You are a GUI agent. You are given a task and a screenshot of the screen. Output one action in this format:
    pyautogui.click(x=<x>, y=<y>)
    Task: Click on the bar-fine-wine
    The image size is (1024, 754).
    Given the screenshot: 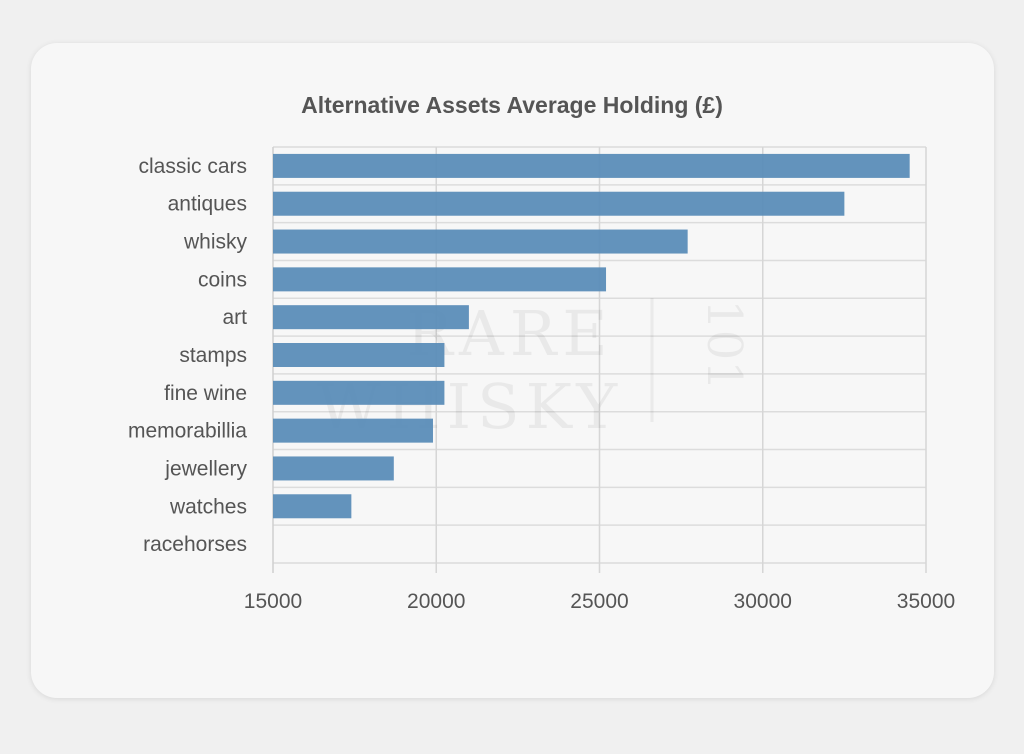 What is the action you would take?
    pyautogui.click(x=359, y=392)
    